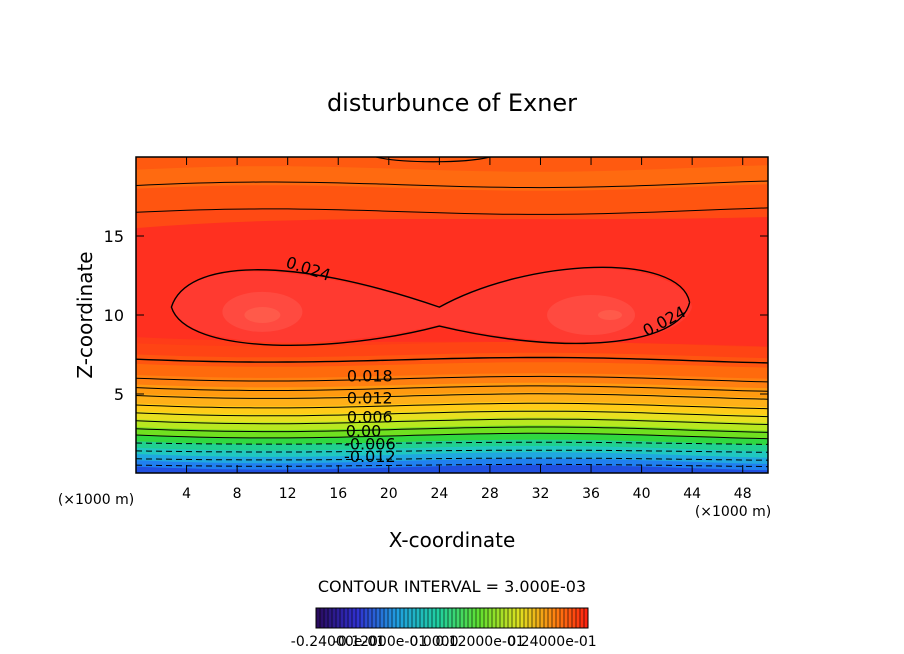  I want to click on contour-label: 0.018, so click(370, 375).